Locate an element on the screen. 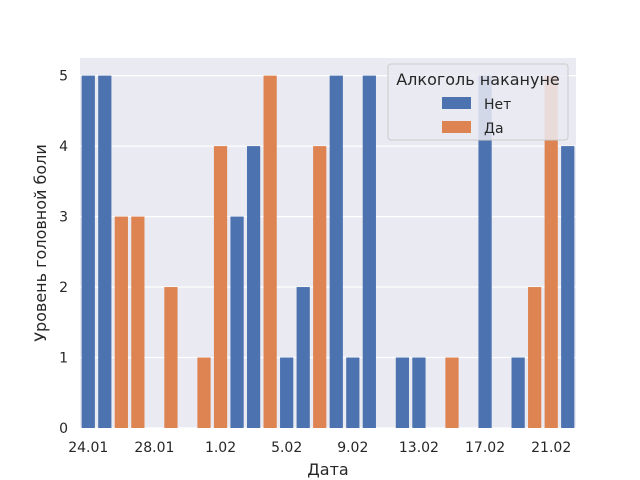 The width and height of the screenshot is (640, 480). legend-swatch-Нет is located at coordinates (456, 103).